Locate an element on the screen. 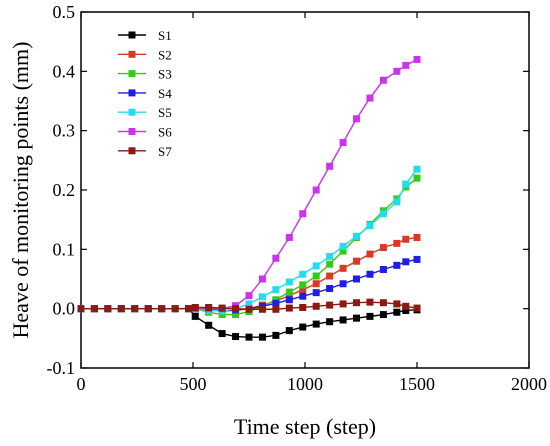 The width and height of the screenshot is (550, 446). y-axis-title: Heave of monitoring points (mm) is located at coordinates (20, 190).